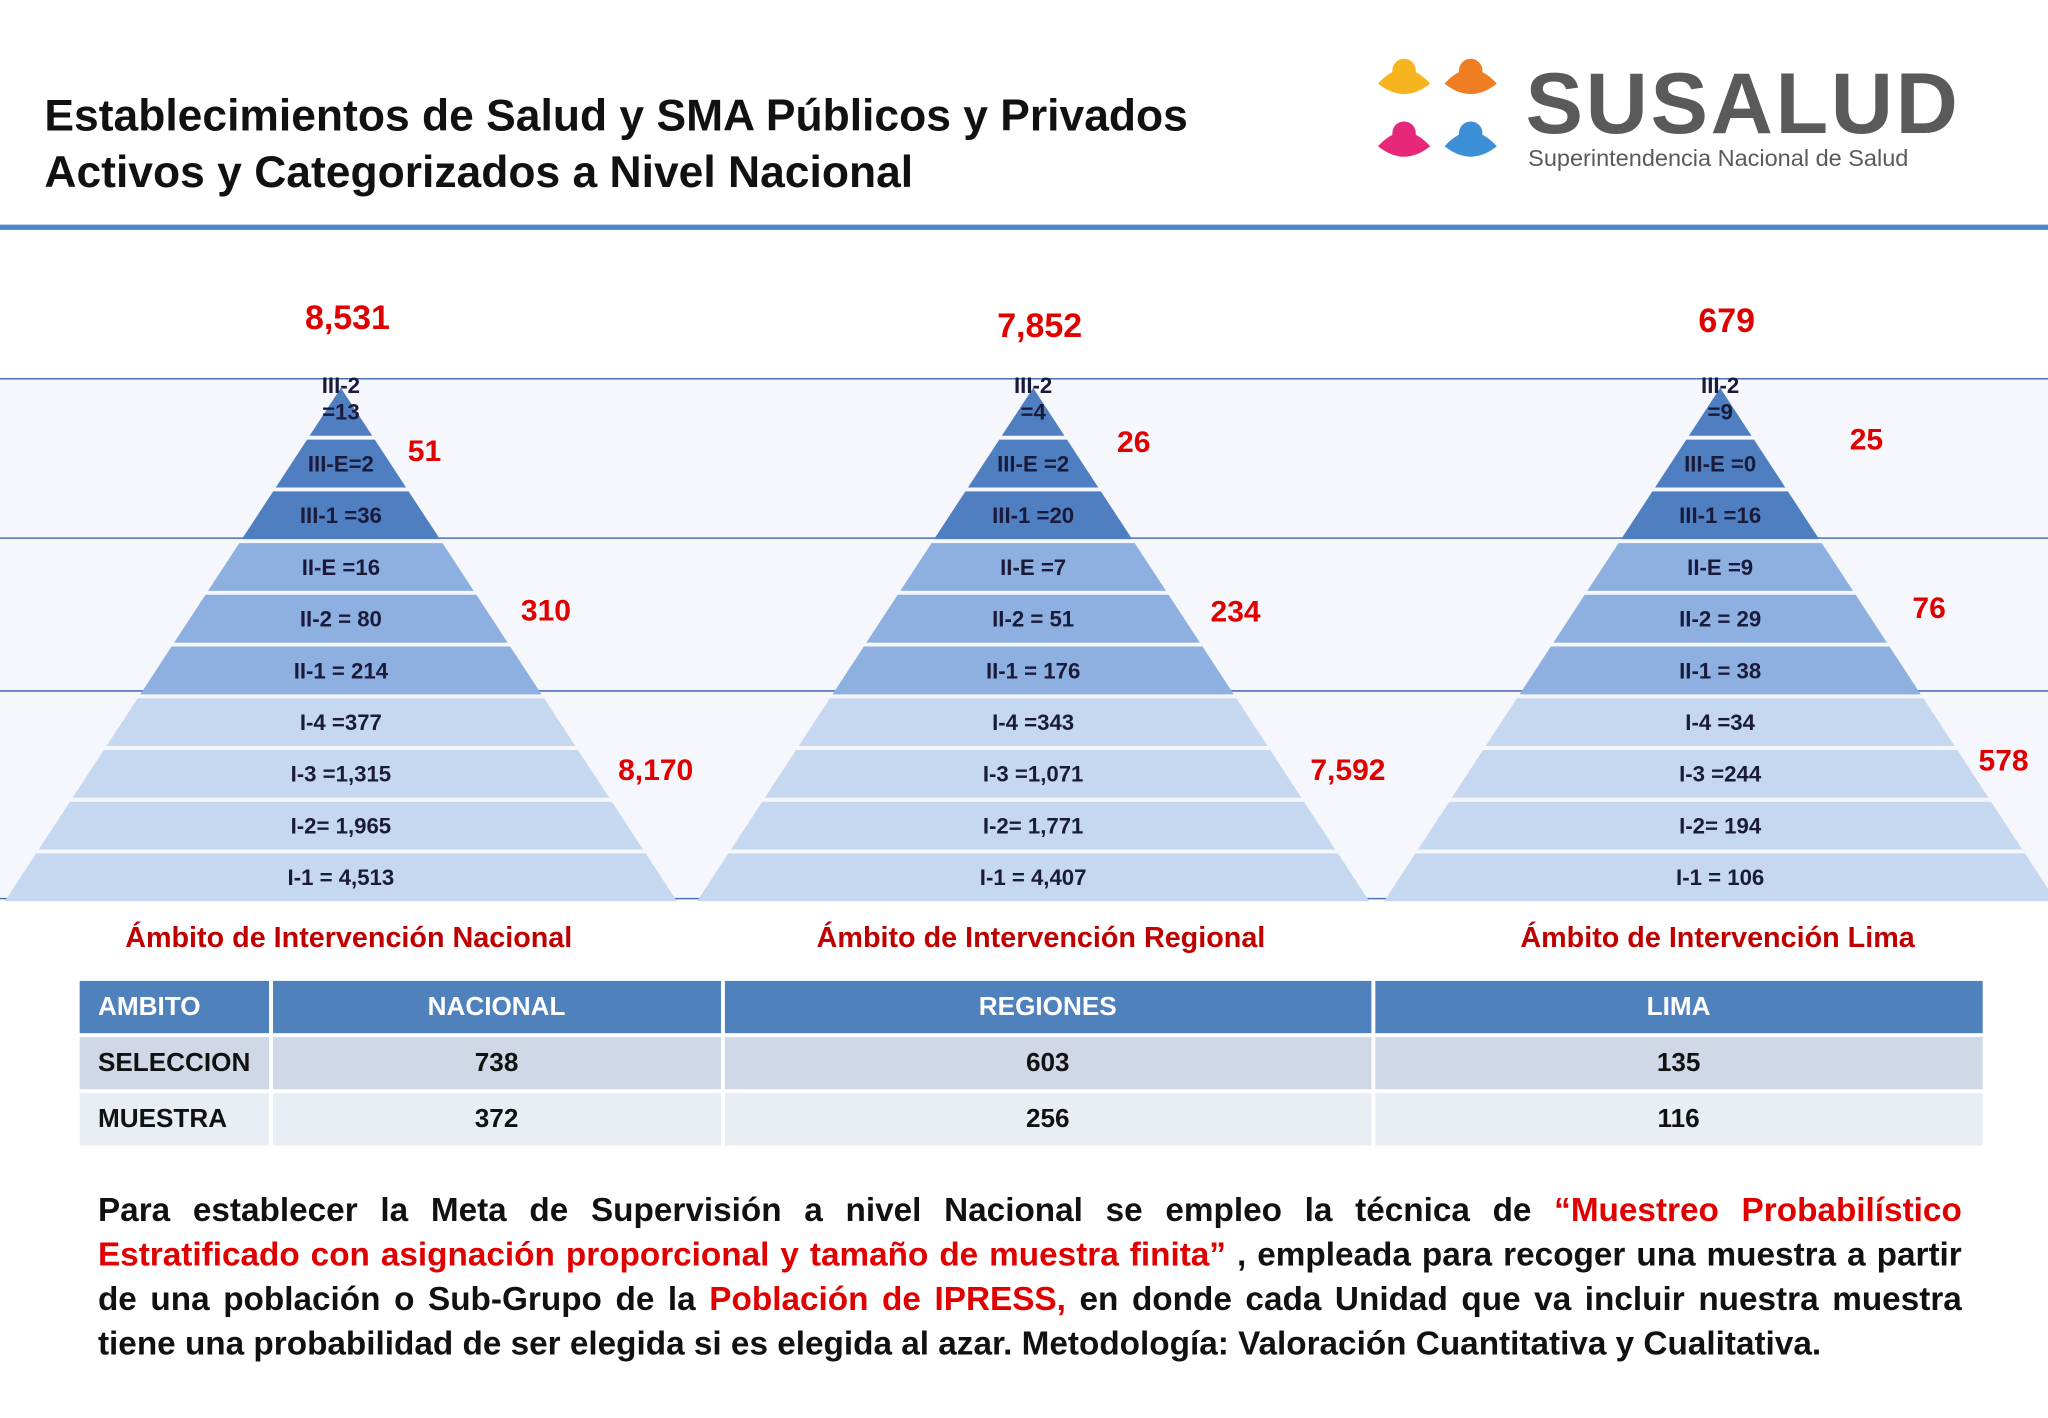 This screenshot has width=2048, height=1418. I want to click on level-label: III-E =0, so click(1720, 463).